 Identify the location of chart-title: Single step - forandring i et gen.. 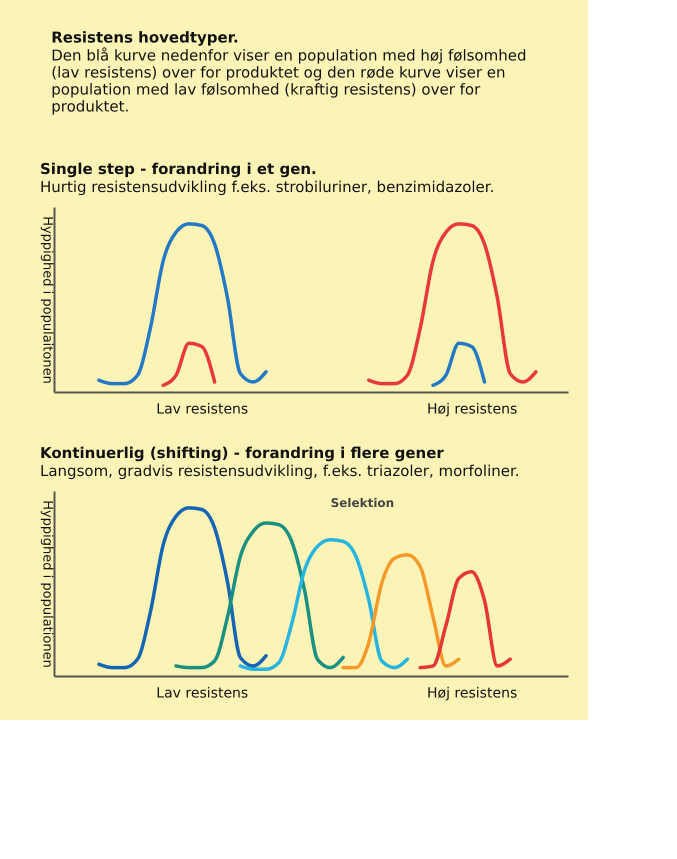
(178, 169).